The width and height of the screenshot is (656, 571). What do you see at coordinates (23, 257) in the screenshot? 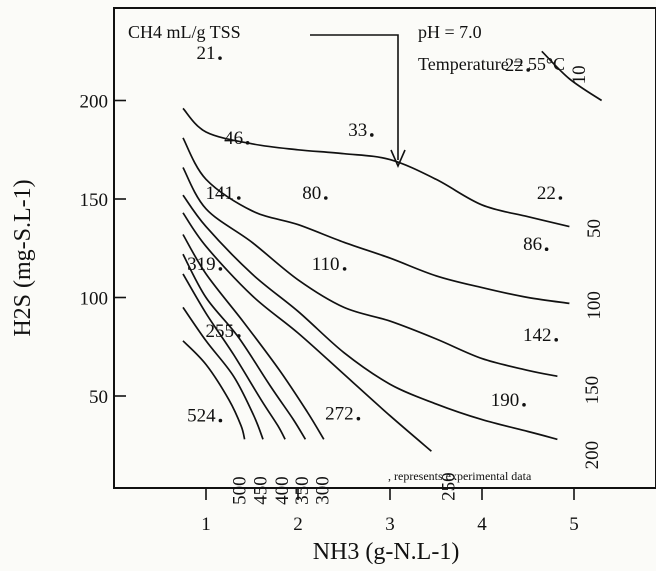
I see `y-axis-label: H2S (mg-S.L-1)` at bounding box center [23, 257].